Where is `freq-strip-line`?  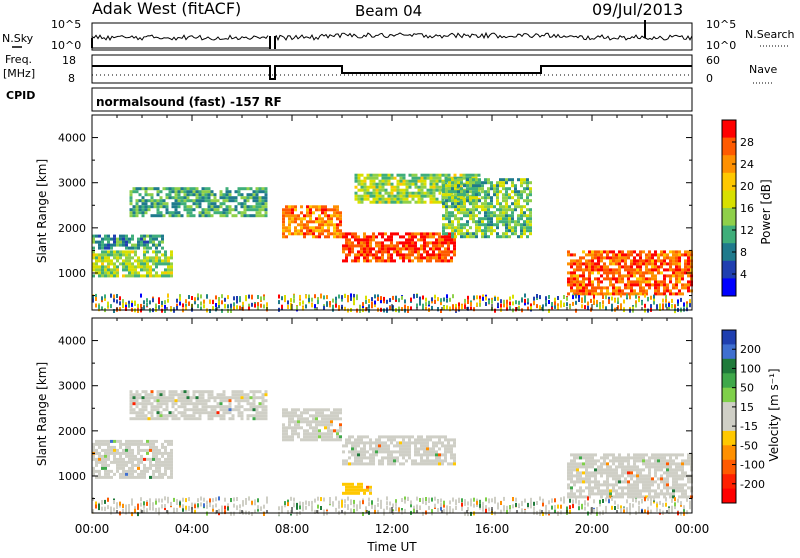 freq-strip-line is located at coordinates (392, 72).